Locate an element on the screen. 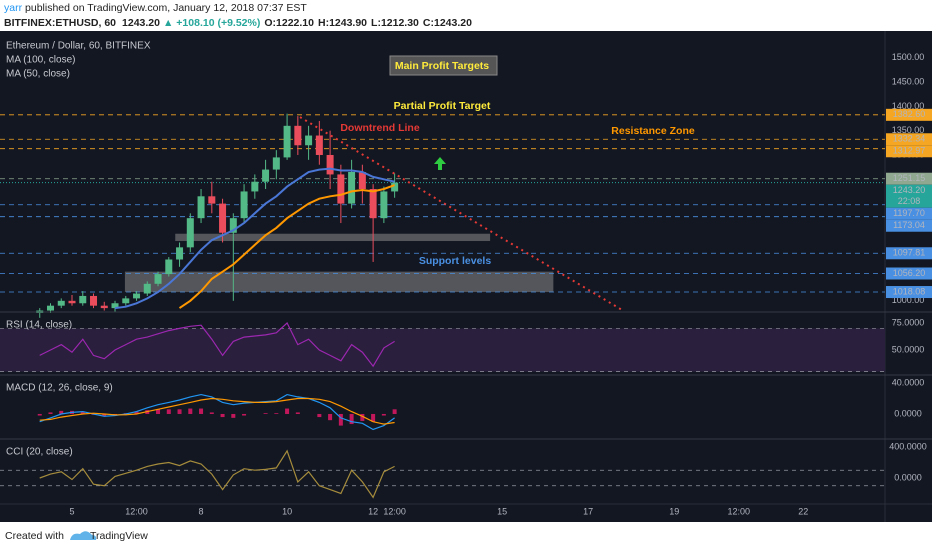 The height and width of the screenshot is (555, 932). annotation: Main Profit Targets is located at coordinates (442, 66).